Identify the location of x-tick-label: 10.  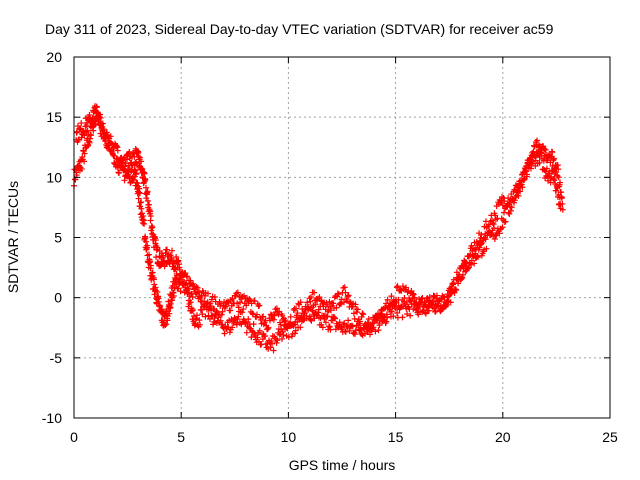
(289, 437).